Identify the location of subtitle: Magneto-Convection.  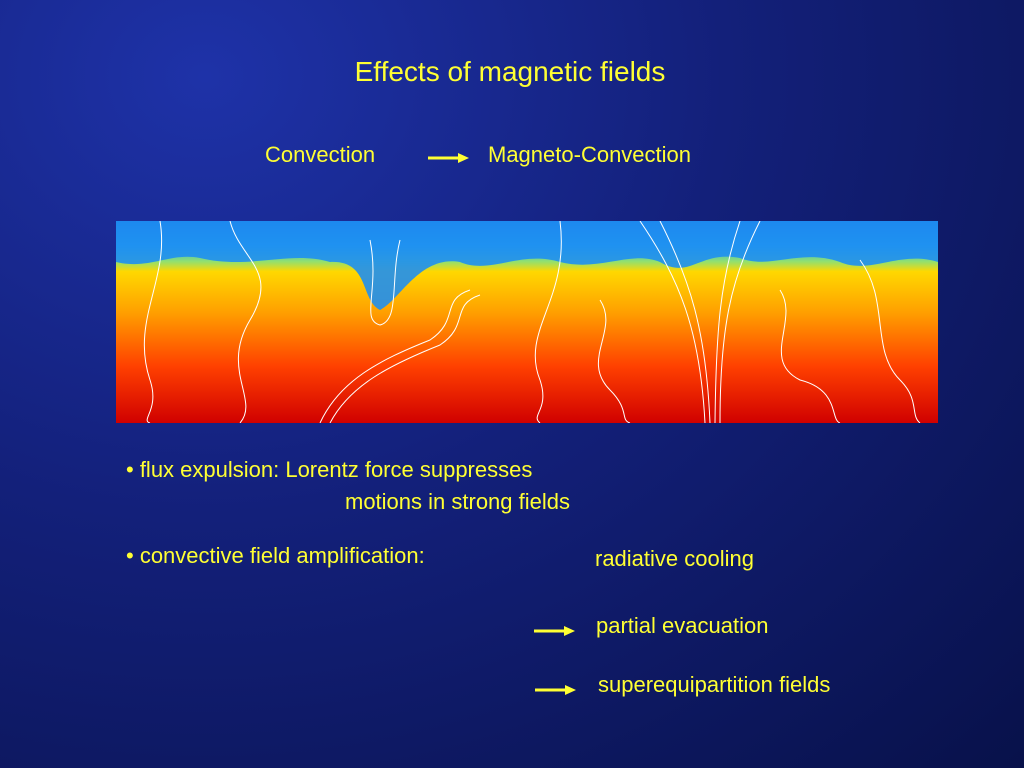
(590, 154).